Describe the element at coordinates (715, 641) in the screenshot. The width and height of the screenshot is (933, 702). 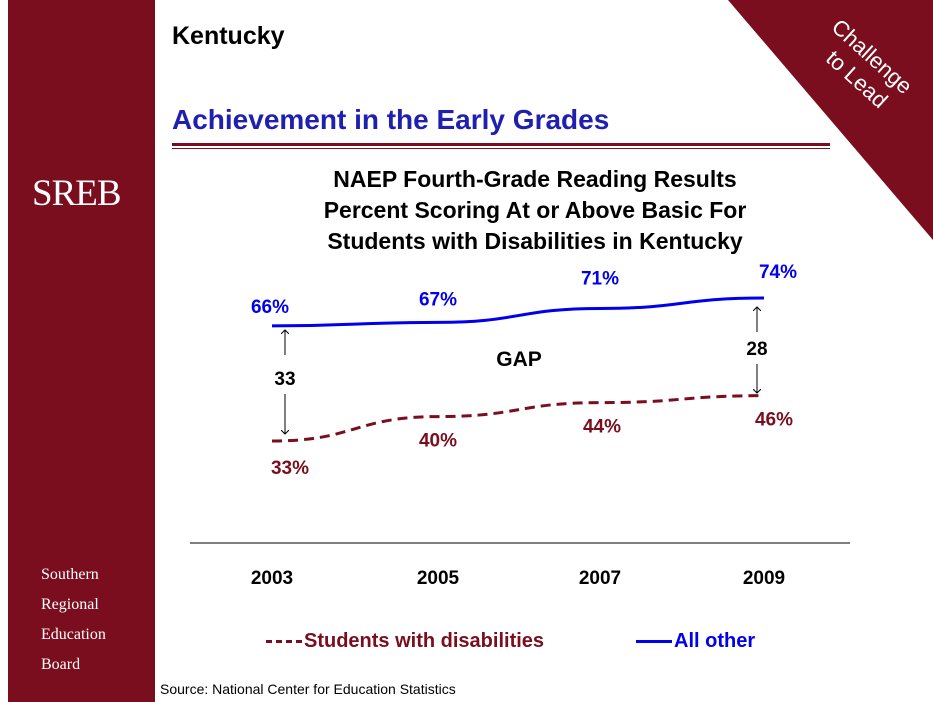
I see `legend-label: All other` at that location.